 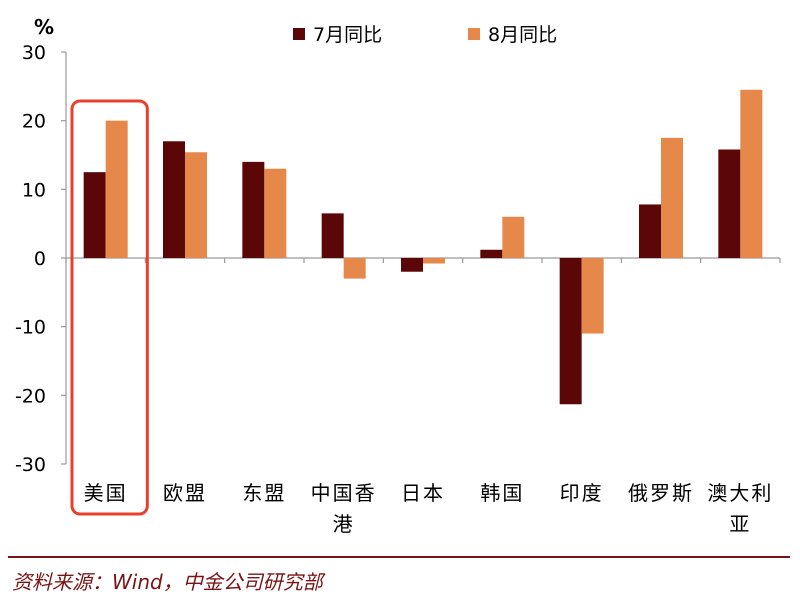 I want to click on x-category-label: 亚, so click(x=740, y=524).